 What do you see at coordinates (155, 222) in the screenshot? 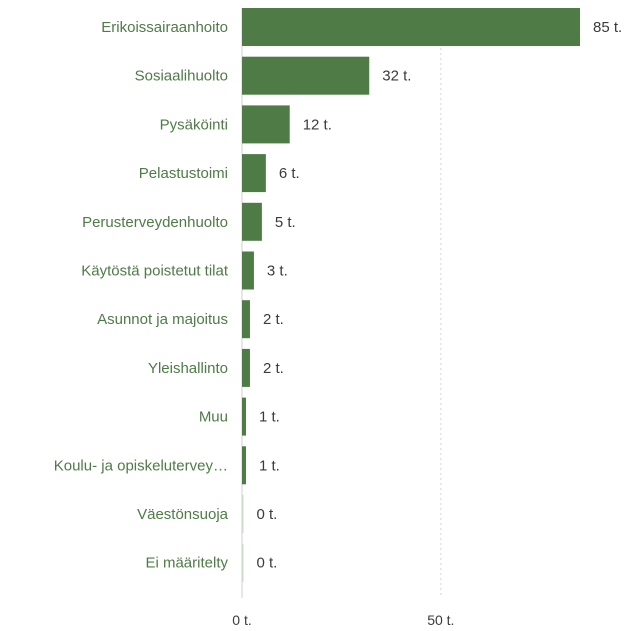
I see `category-label: Perusterveydenhuolto` at bounding box center [155, 222].